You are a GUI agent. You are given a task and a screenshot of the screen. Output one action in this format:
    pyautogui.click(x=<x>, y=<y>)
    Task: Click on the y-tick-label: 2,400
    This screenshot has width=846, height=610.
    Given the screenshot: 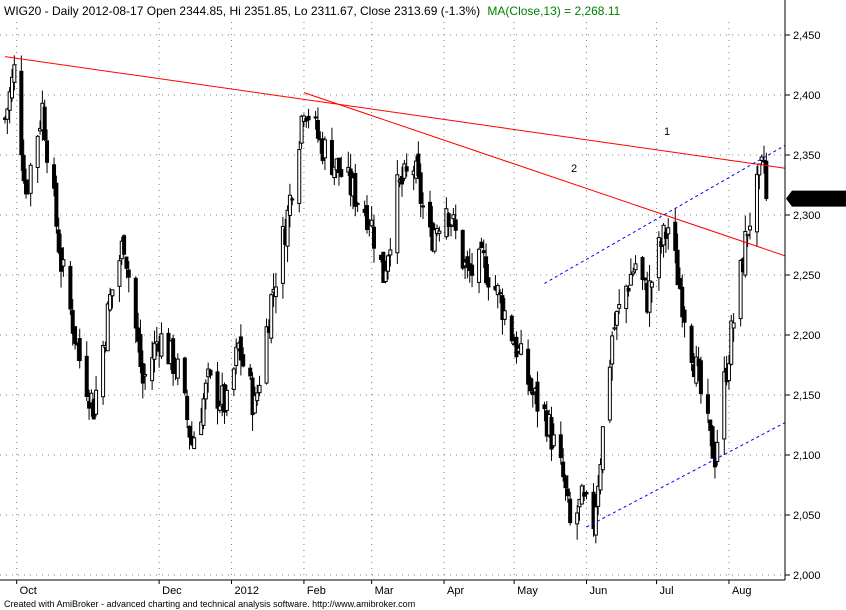 What is the action you would take?
    pyautogui.click(x=807, y=96)
    